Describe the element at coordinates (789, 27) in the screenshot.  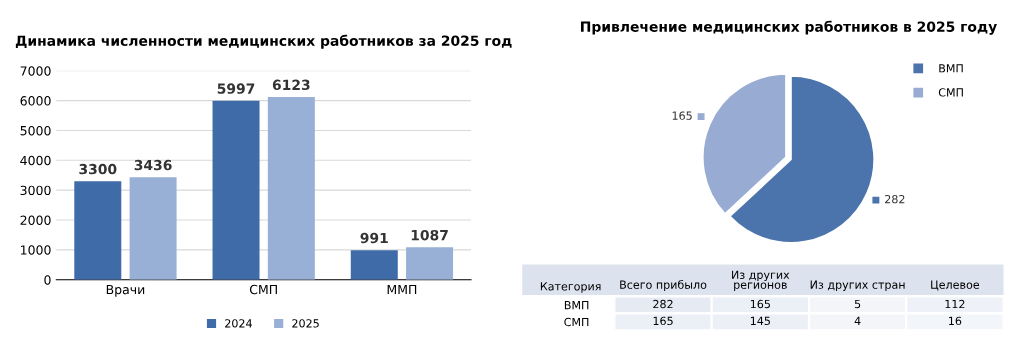
I see `chart-title: Привлечение медицинских работников в 2025 году` at that location.